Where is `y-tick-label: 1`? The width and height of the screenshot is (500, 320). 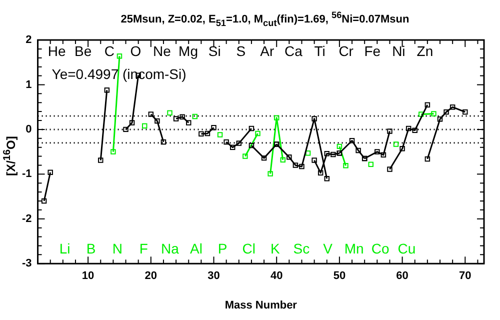 y-tick-label: 1 is located at coordinates (29, 84).